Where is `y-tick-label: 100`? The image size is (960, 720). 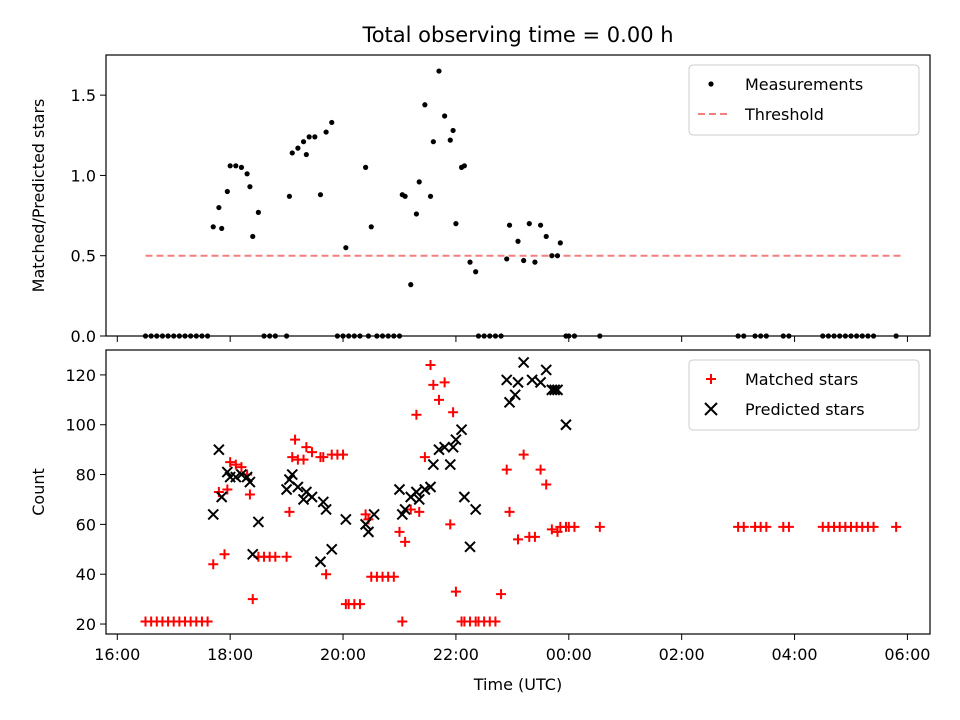 y-tick-label: 100 is located at coordinates (80, 425).